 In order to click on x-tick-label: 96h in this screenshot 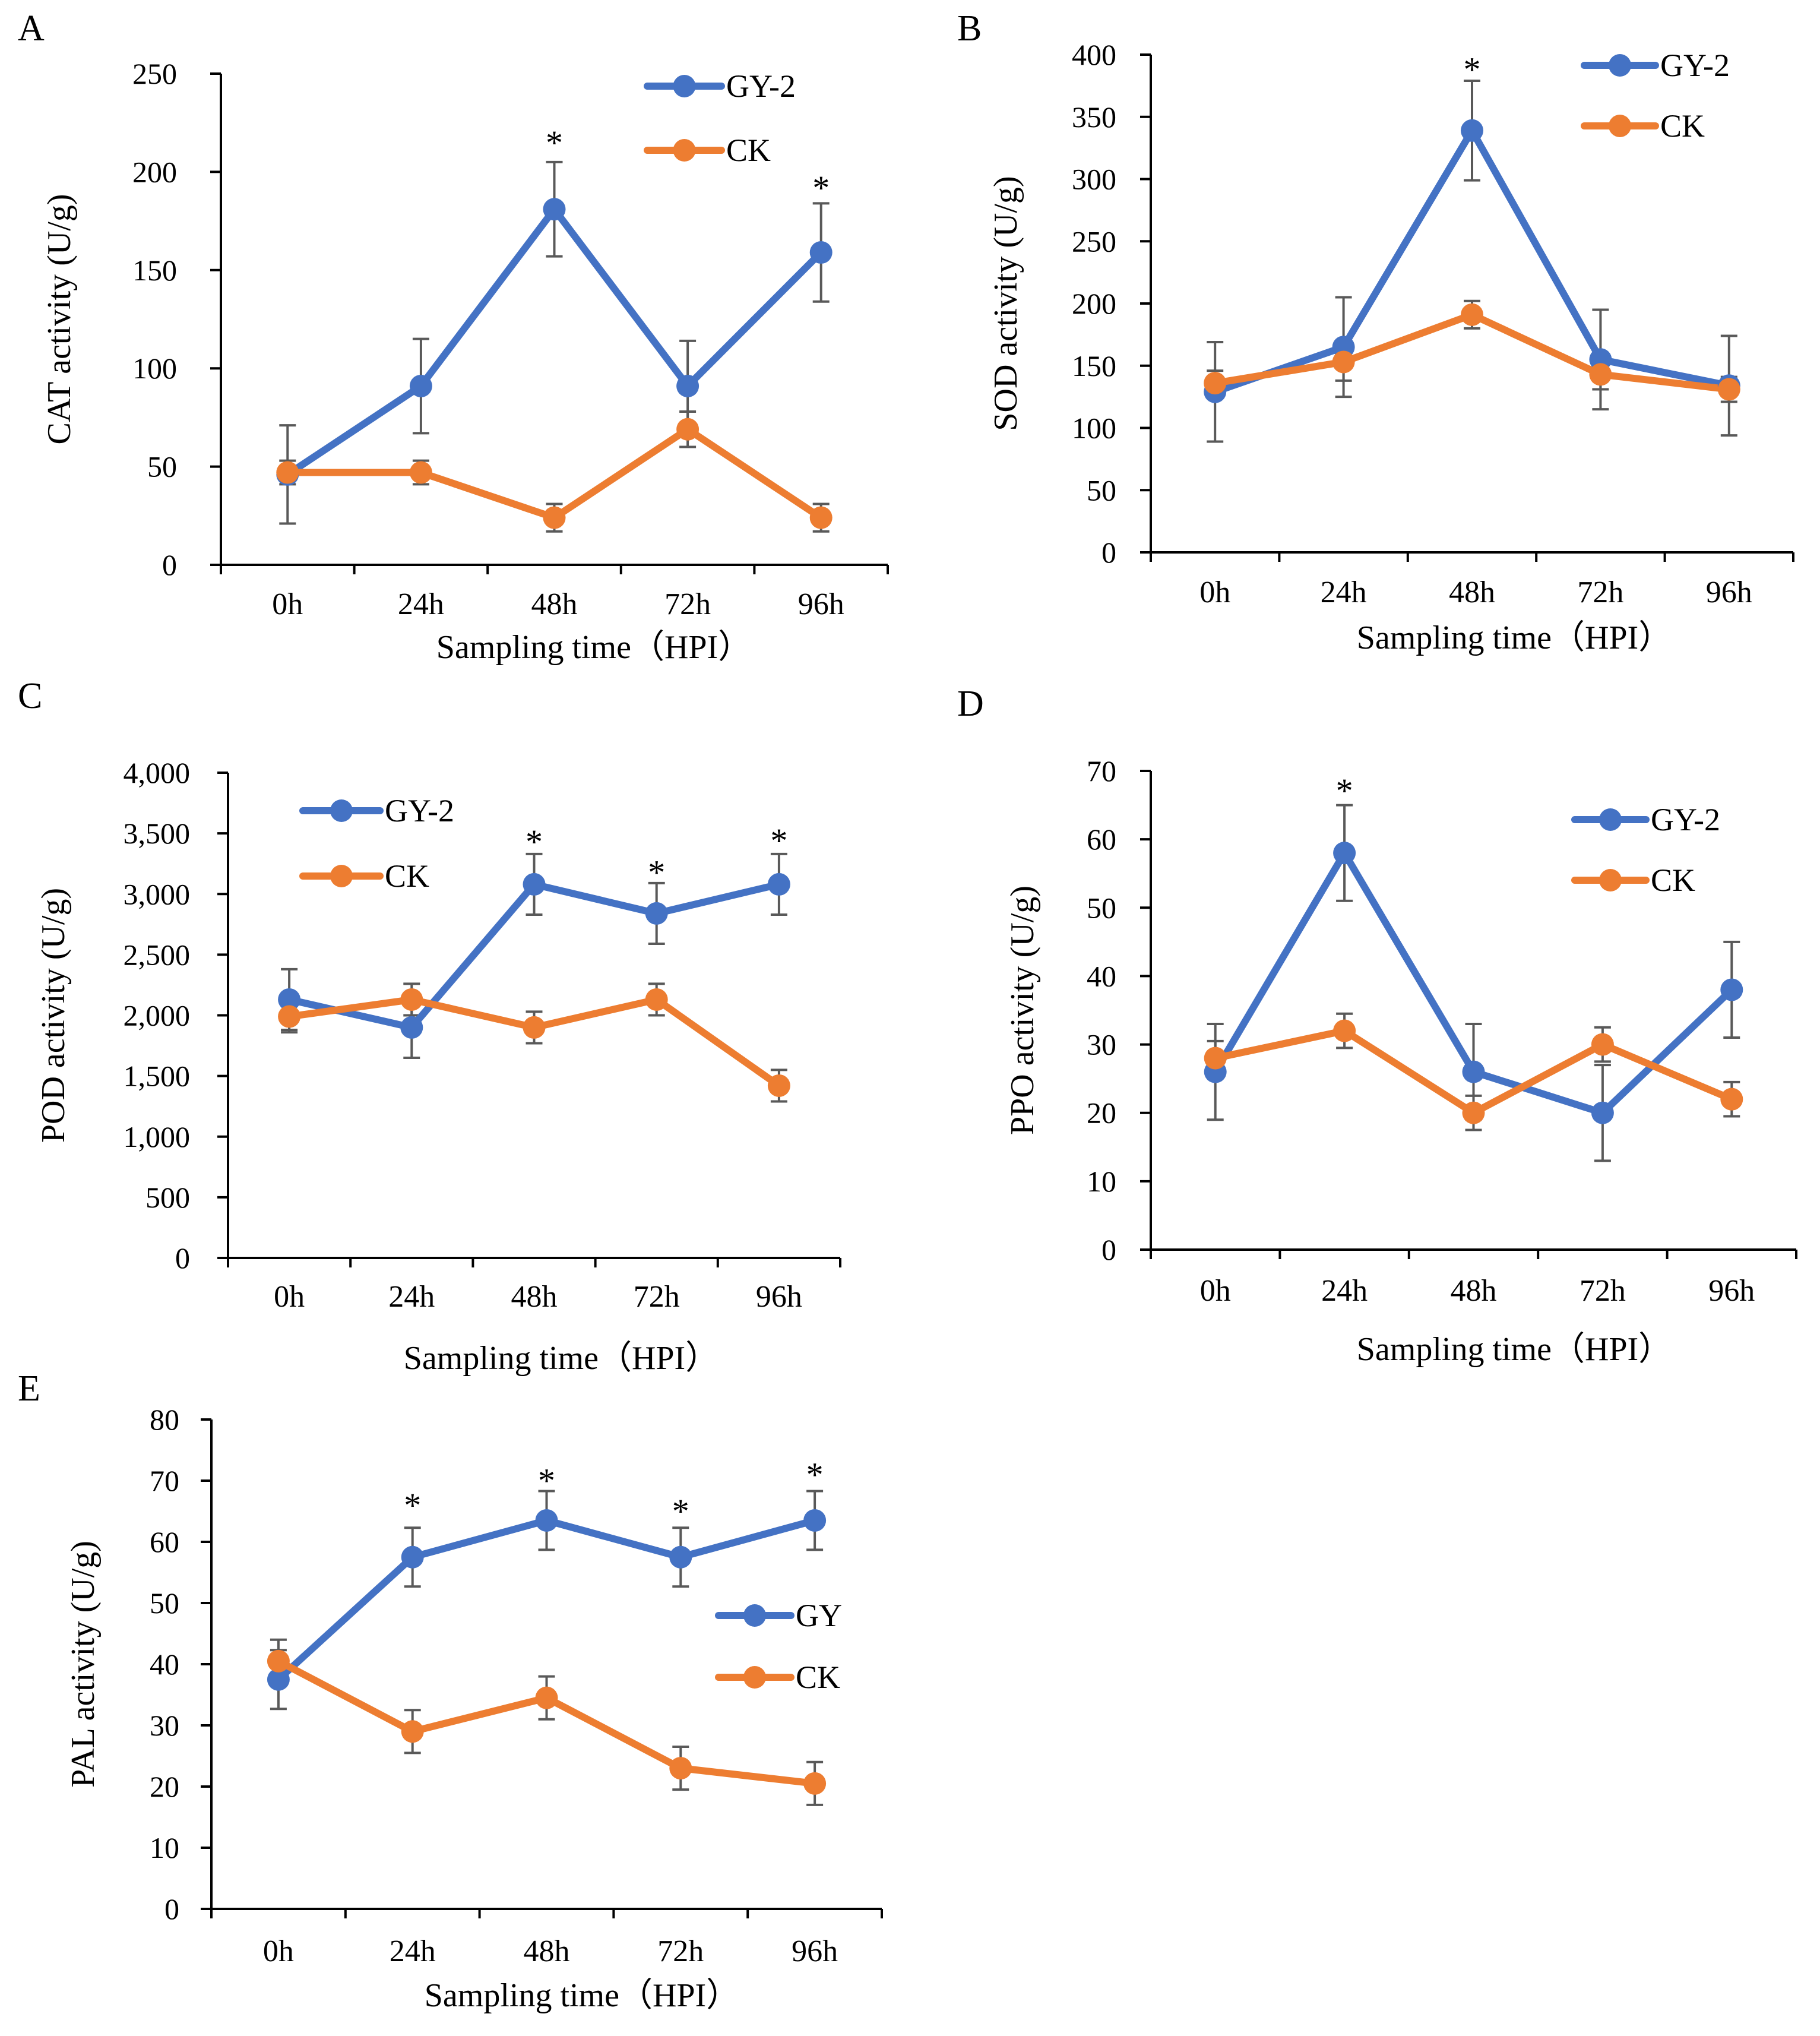, I will do `click(1729, 592)`.